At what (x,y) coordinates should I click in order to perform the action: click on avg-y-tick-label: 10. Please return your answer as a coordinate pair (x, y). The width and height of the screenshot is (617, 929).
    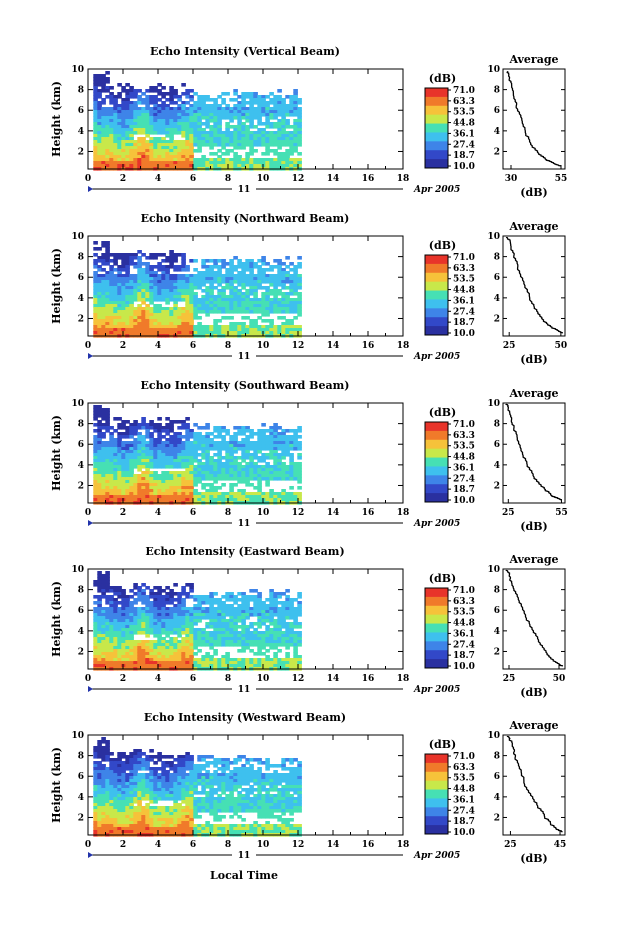
    Looking at the image, I should click on (493, 404).